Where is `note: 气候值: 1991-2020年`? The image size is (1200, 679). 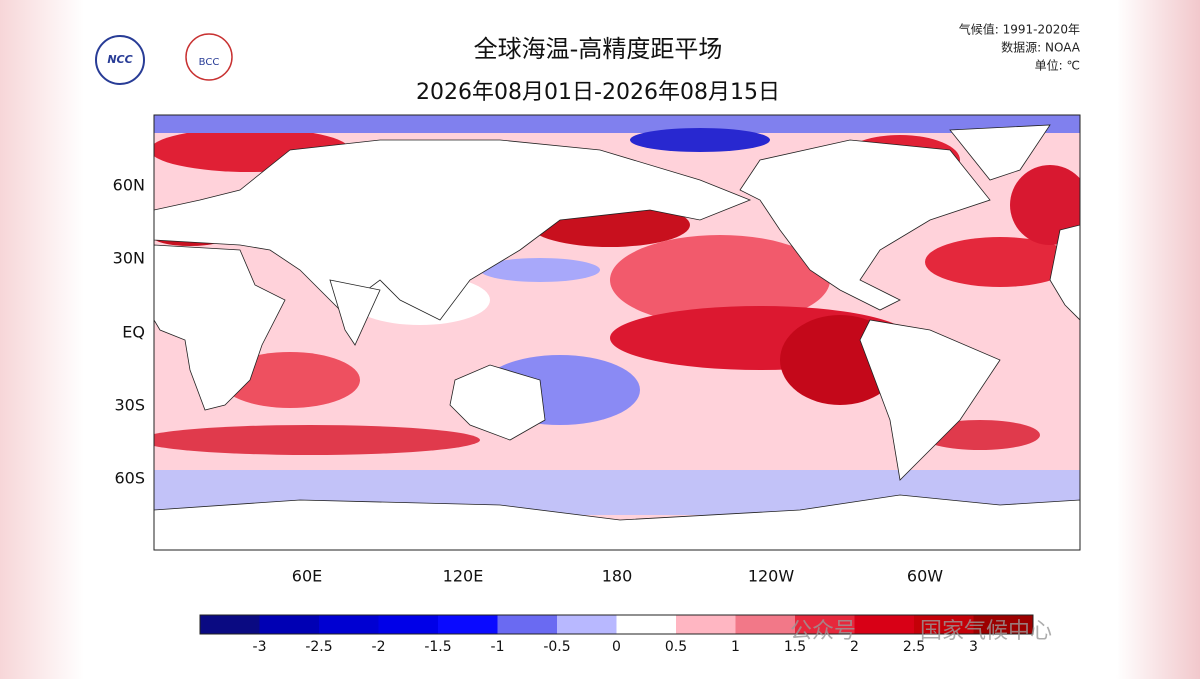
note: 气候值: 1991-2020年 is located at coordinates (1019, 29).